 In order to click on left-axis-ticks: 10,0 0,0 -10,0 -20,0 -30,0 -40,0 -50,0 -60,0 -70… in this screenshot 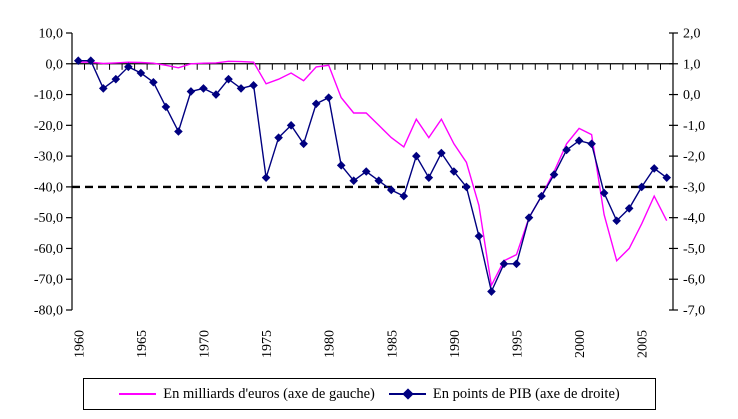, I will do `click(53, 173)`.